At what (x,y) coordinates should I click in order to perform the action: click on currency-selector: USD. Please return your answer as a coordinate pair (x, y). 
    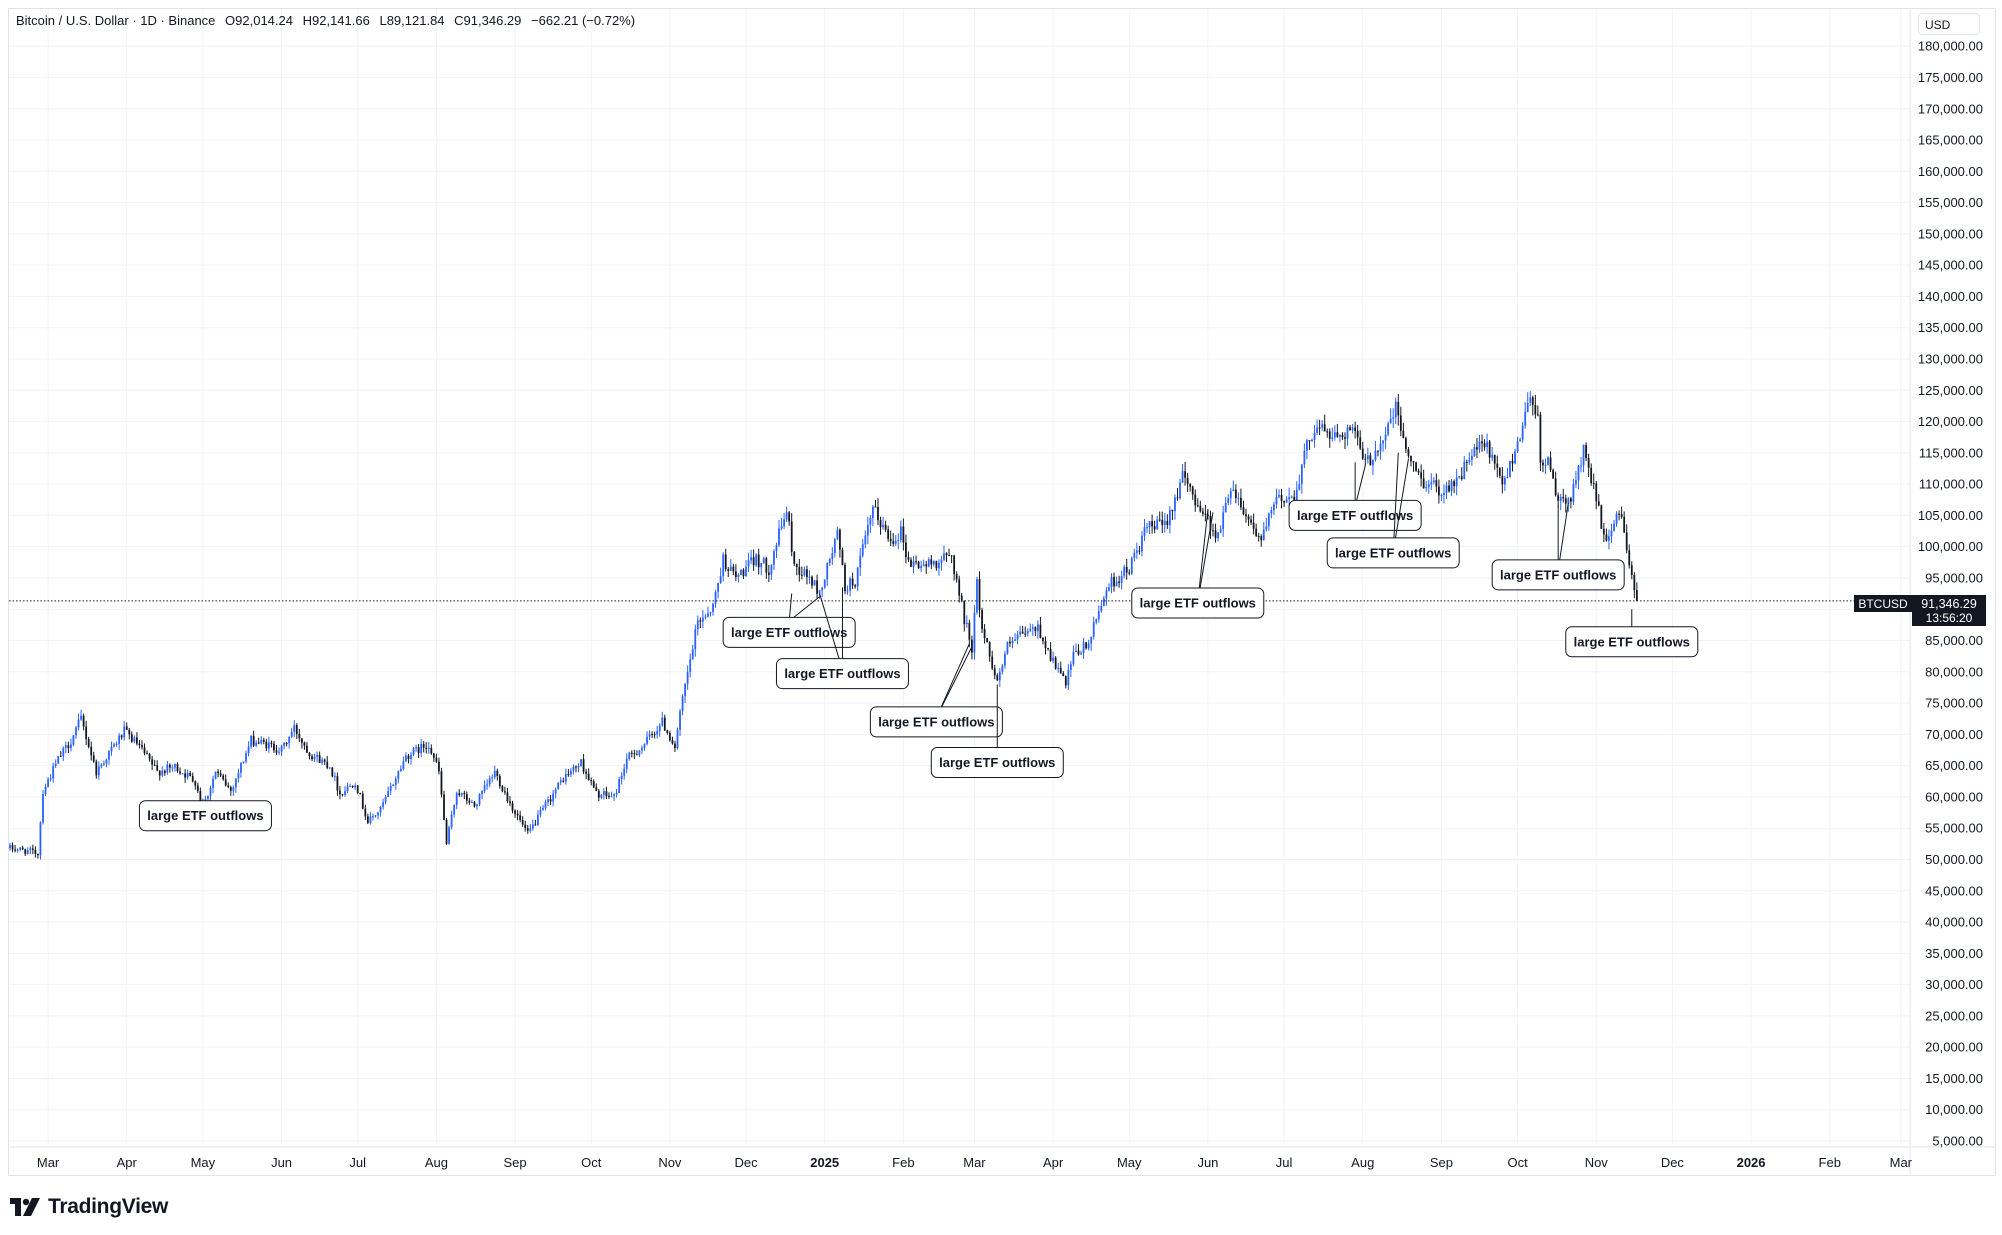
    Looking at the image, I should click on (1949, 24).